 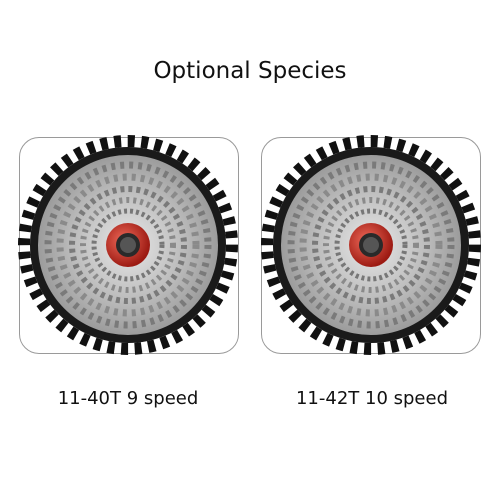 I want to click on product-label: 11-40T 9 speed, so click(x=128, y=398).